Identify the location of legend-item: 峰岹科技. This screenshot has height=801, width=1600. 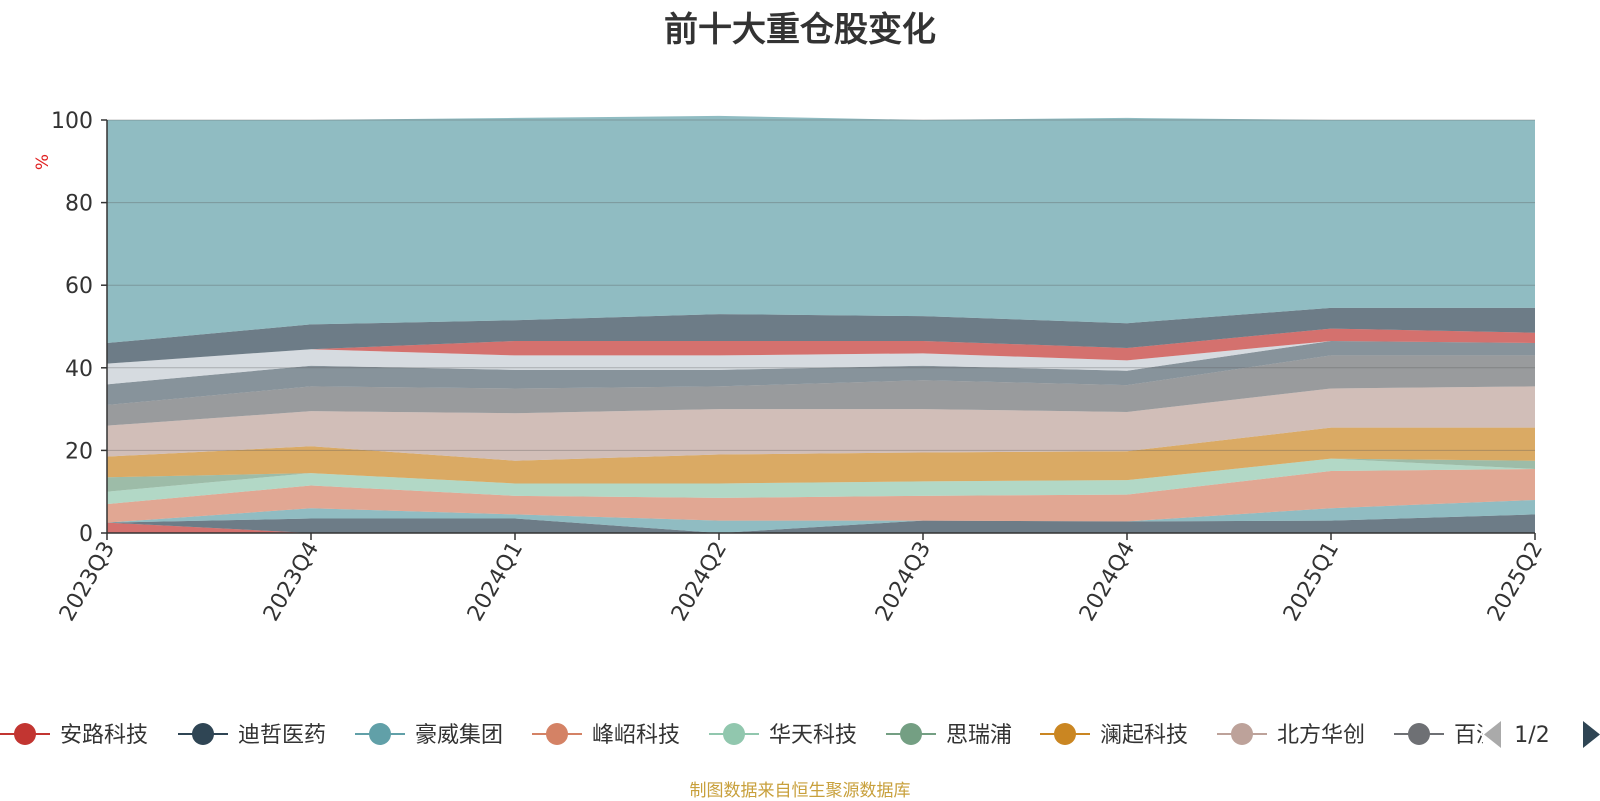
(606, 735).